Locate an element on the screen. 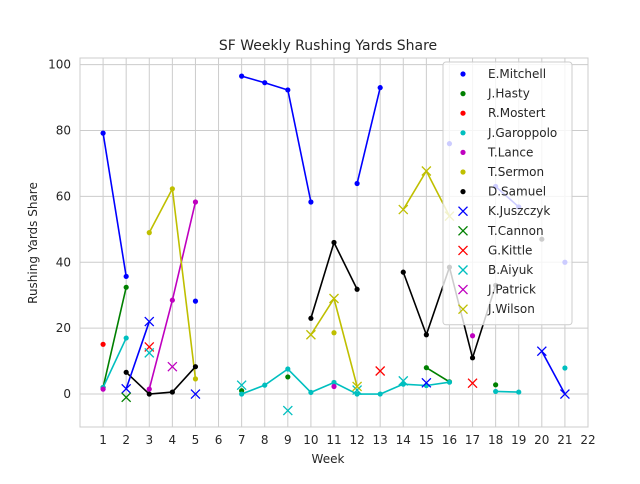 This screenshot has height=484, width=640. series-j-wilson is located at coordinates (380, 279).